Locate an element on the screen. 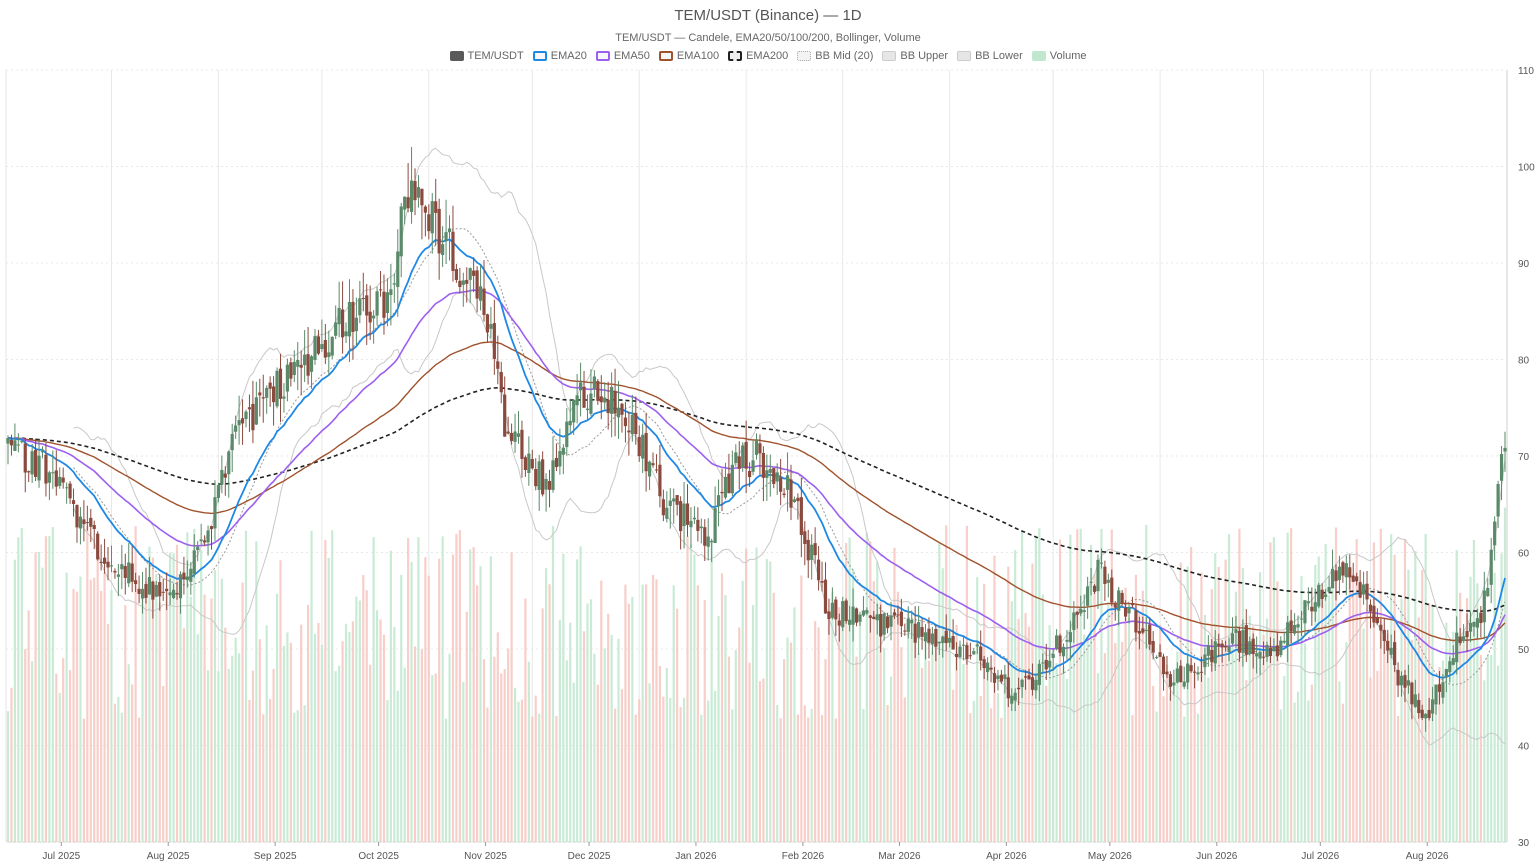 The height and width of the screenshot is (864, 1536). legend-item-bb-lower: BB Lower is located at coordinates (990, 56).